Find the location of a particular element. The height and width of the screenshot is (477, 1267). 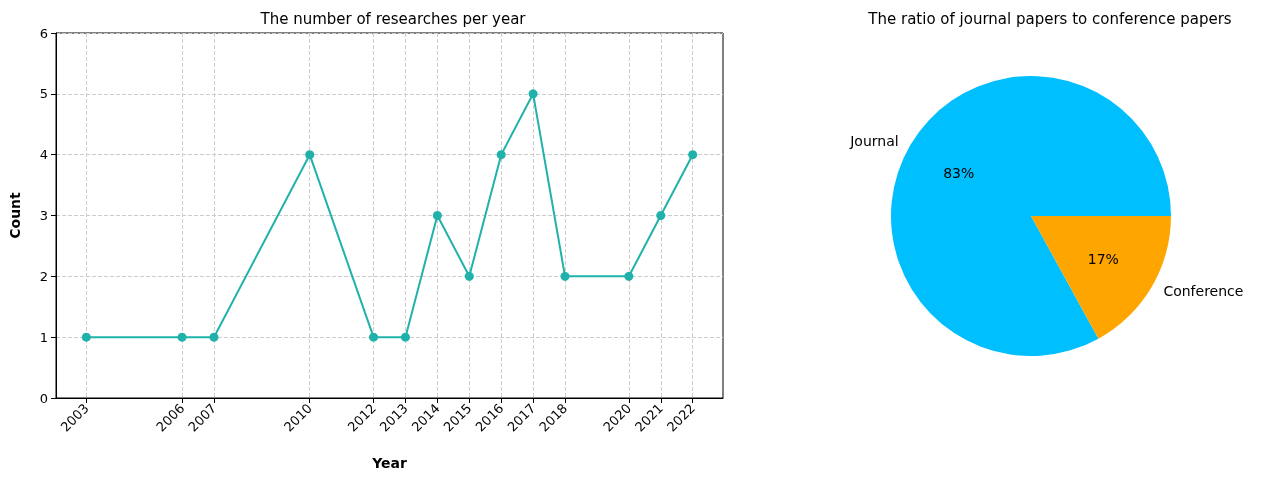

y-tick-label: 6 is located at coordinates (43, 33).